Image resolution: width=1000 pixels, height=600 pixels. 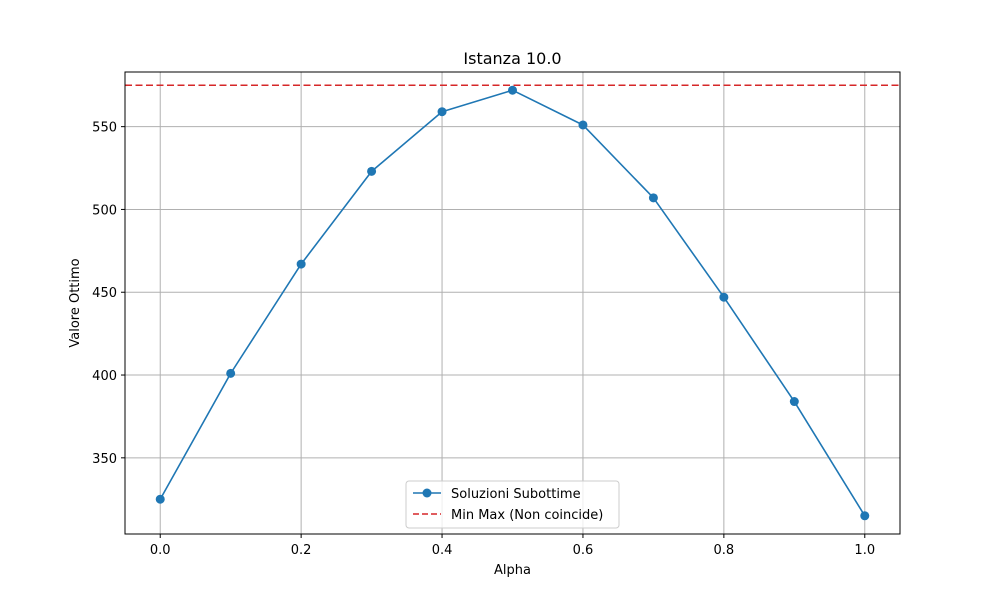 I want to click on y-tick-label: 550, so click(x=104, y=128).